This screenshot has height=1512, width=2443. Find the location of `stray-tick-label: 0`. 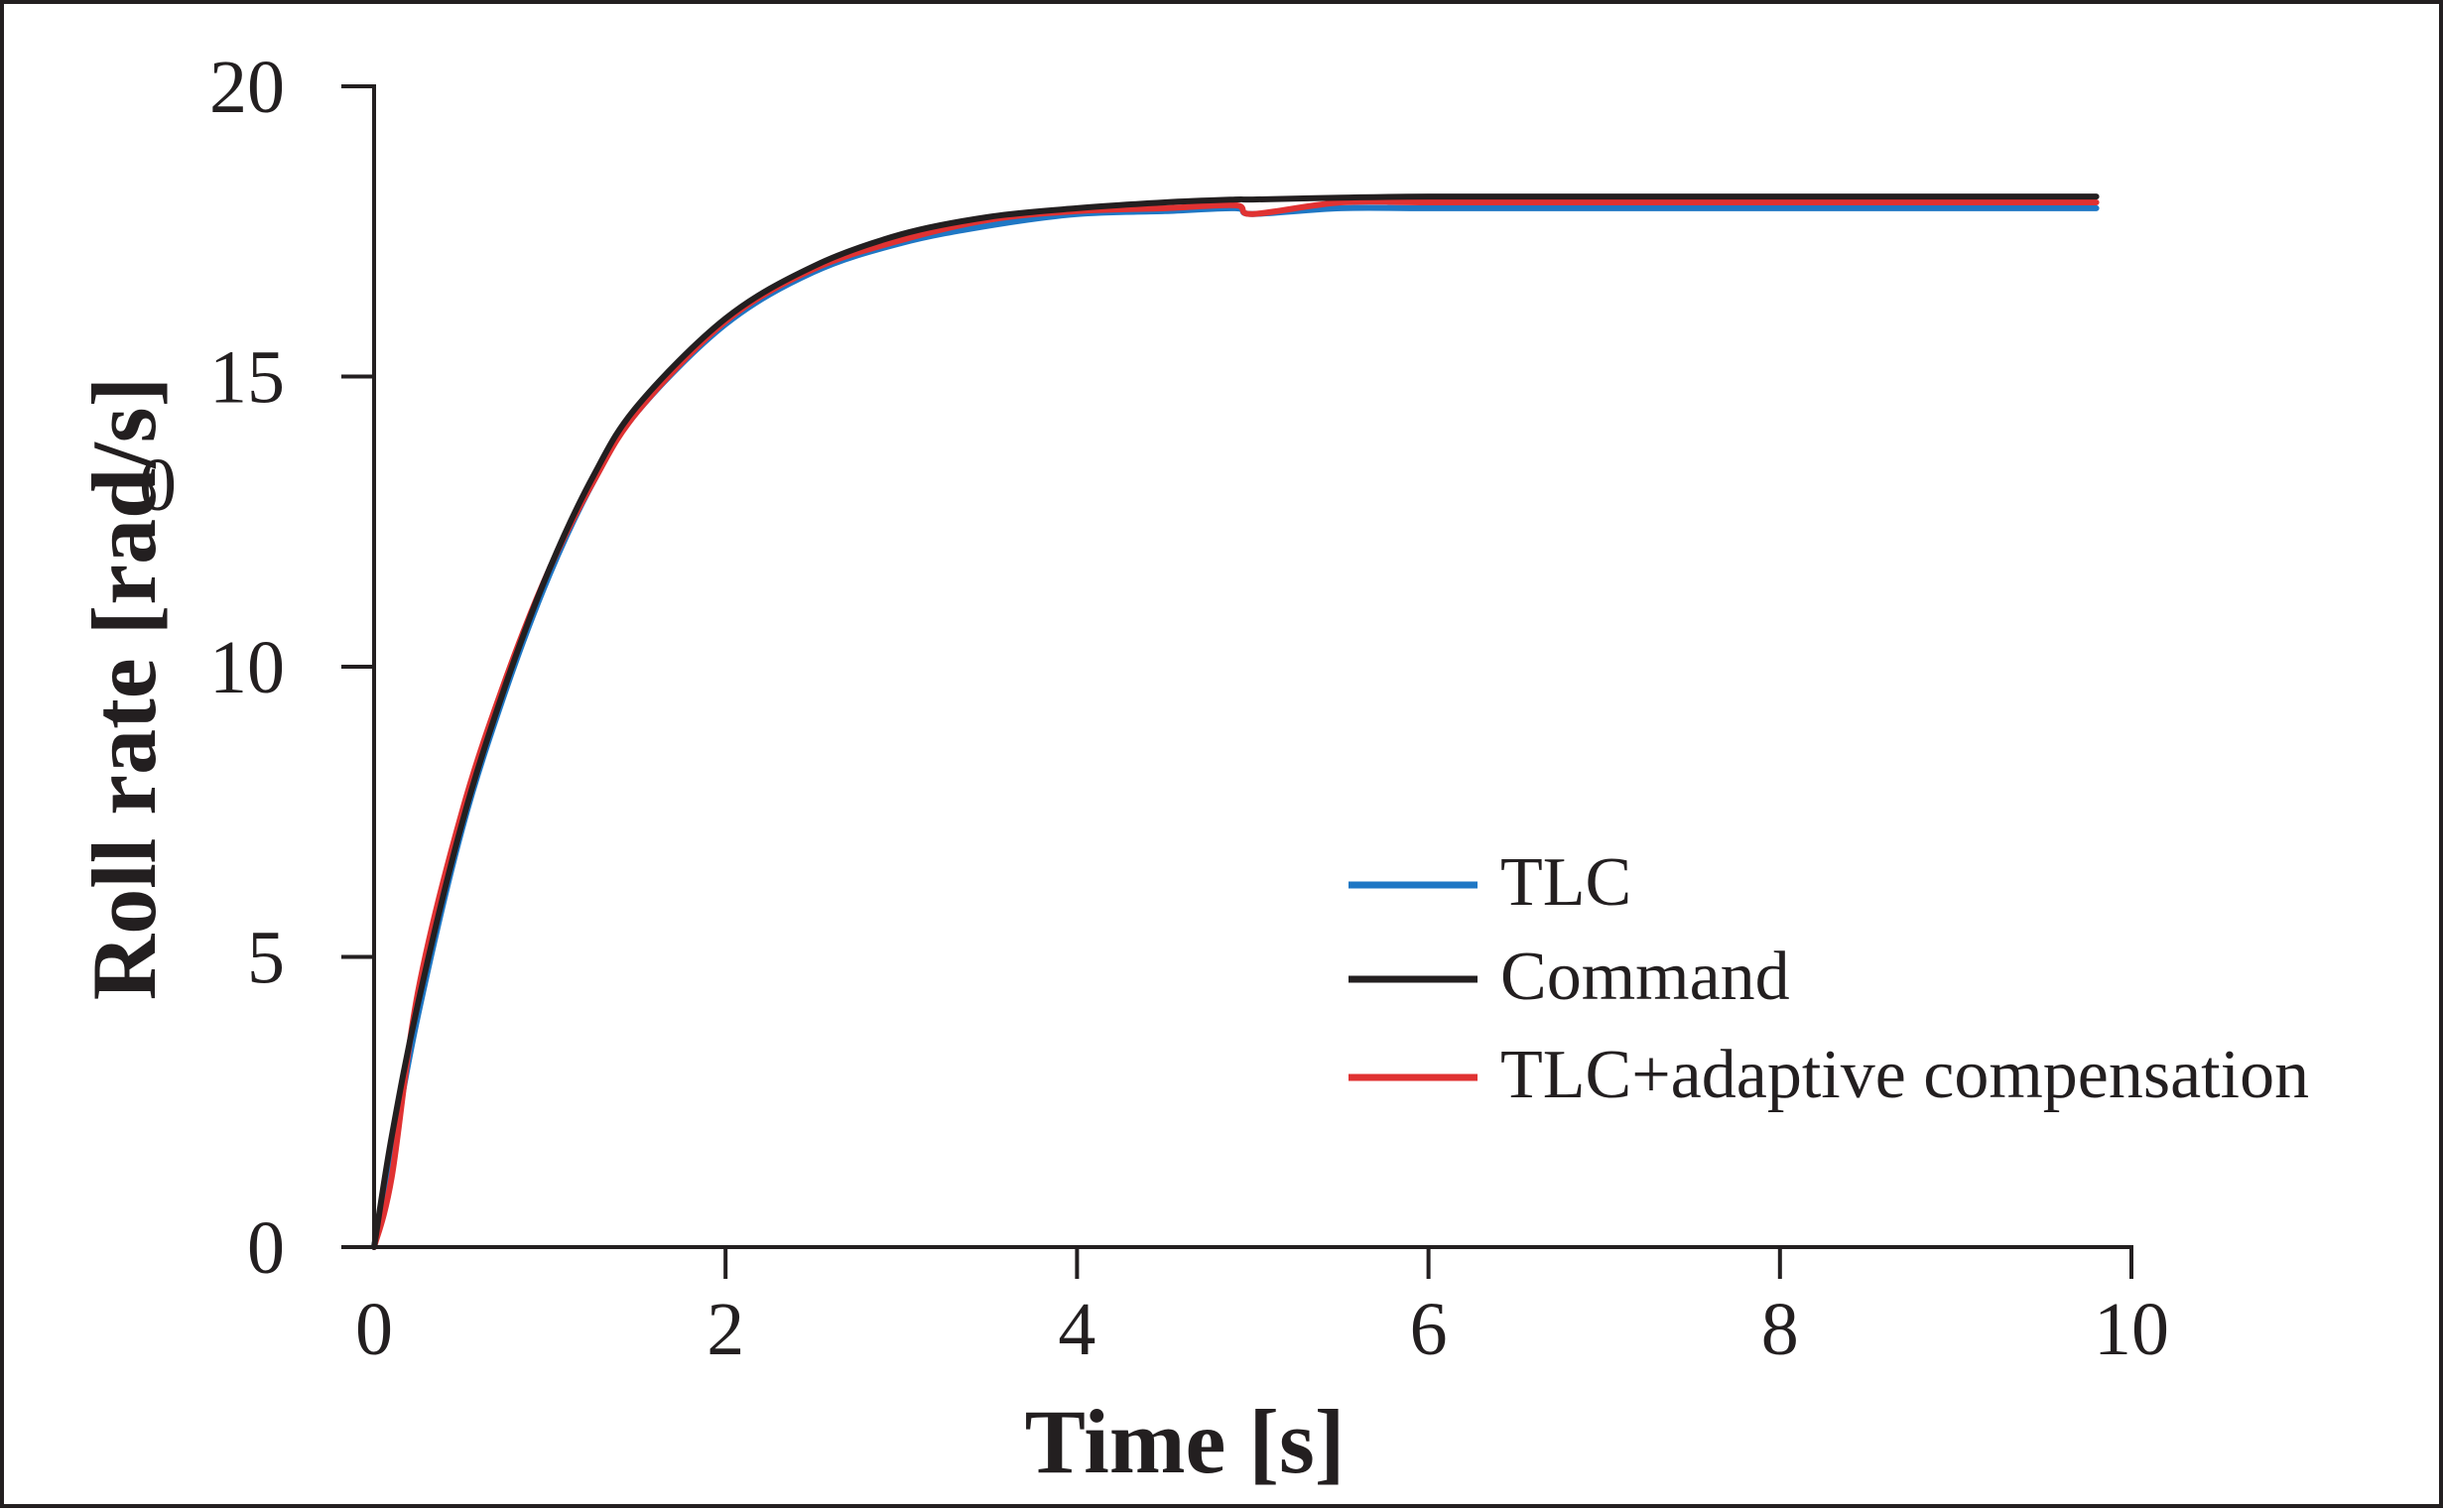

stray-tick-label: 0 is located at coordinates (158, 485).